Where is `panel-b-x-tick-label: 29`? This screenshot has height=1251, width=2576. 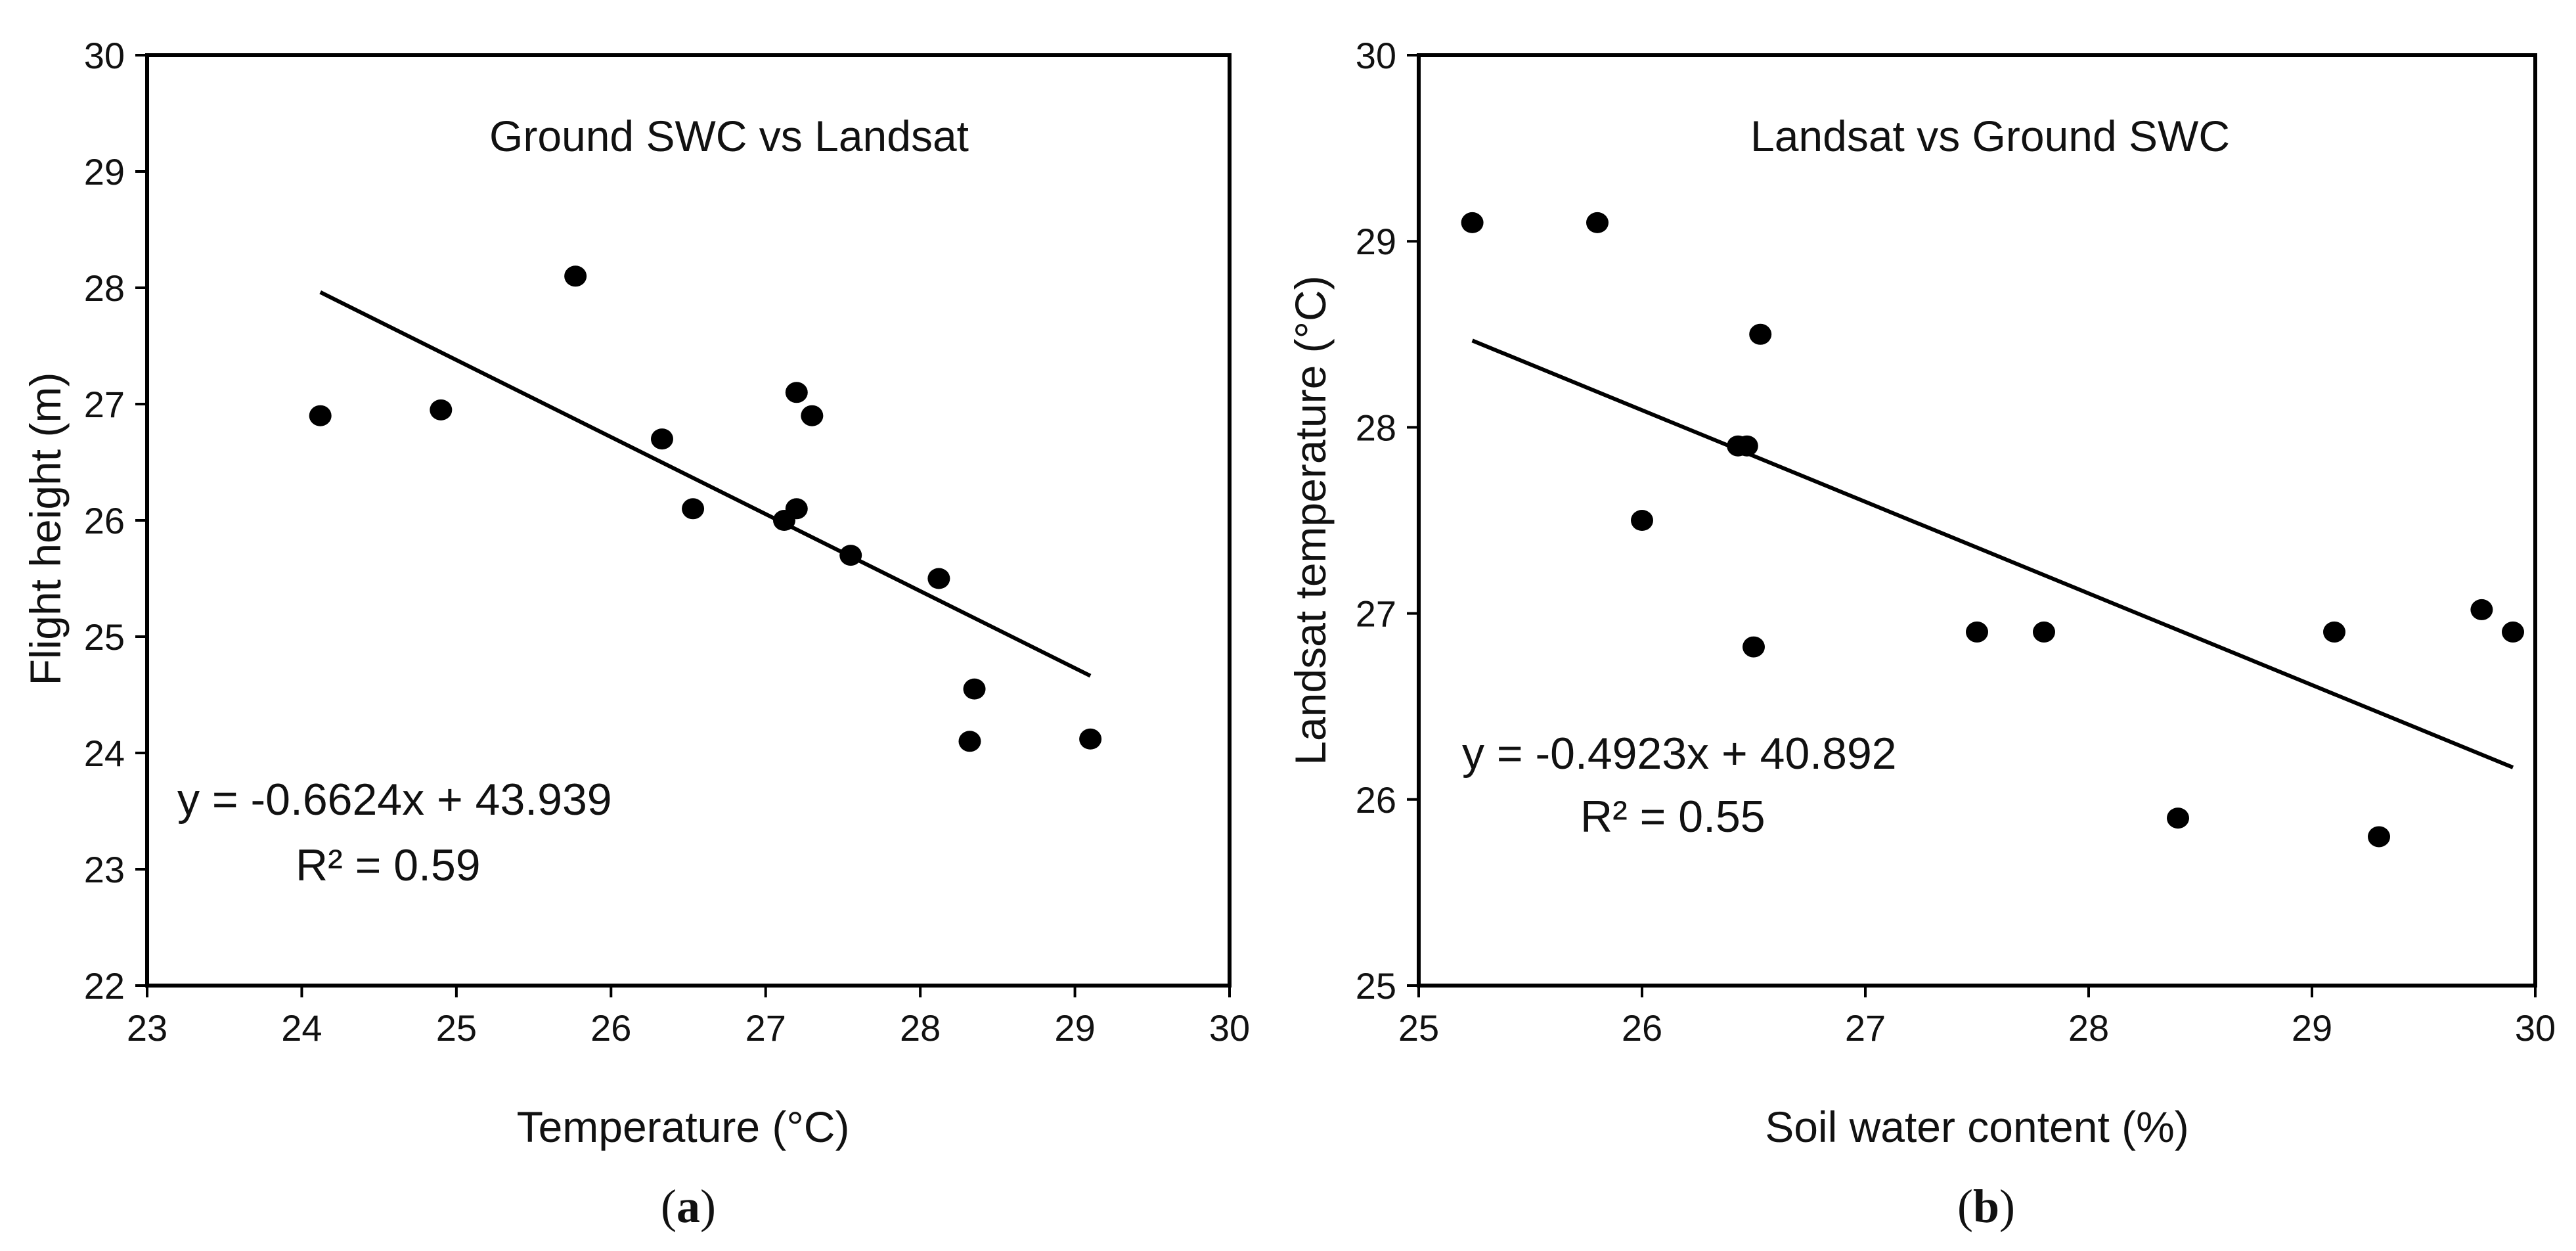
panel-b-x-tick-label: 29 is located at coordinates (2312, 1028).